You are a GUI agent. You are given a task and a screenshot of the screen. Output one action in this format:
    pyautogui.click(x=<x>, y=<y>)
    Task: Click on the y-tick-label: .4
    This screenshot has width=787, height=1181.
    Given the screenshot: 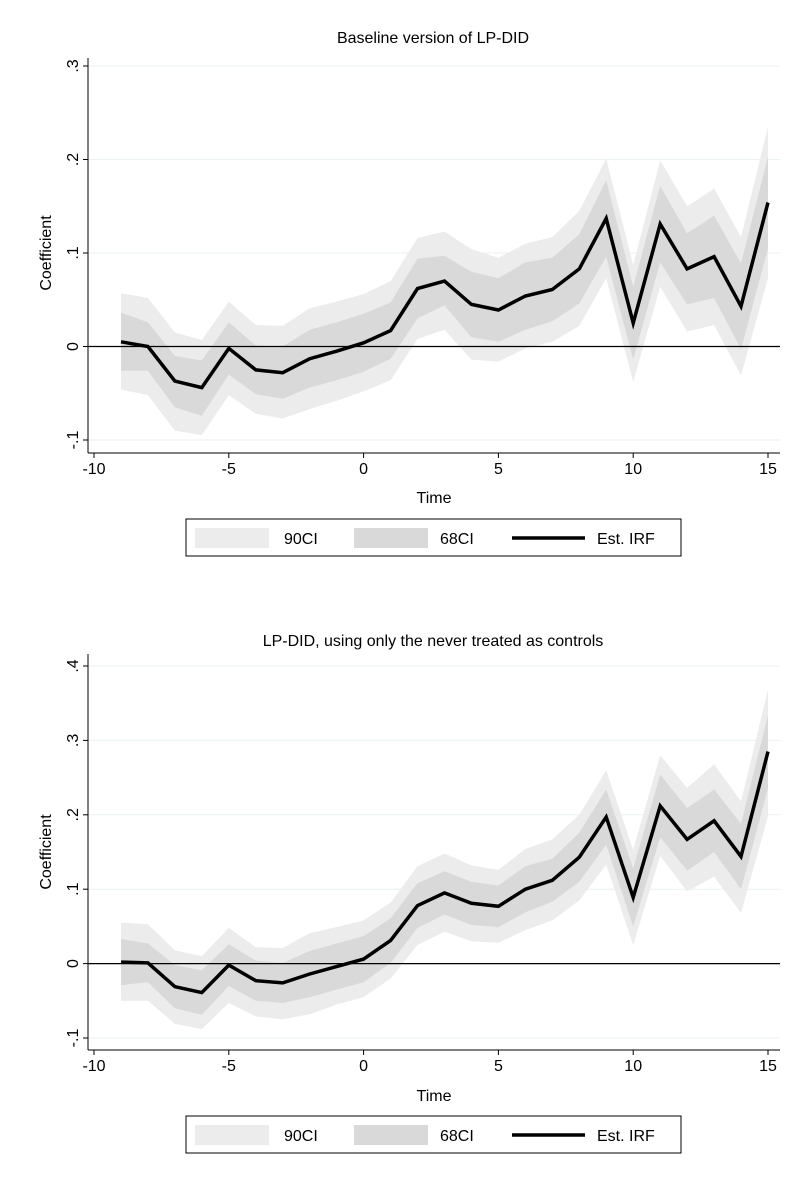 What is the action you would take?
    pyautogui.click(x=73, y=665)
    